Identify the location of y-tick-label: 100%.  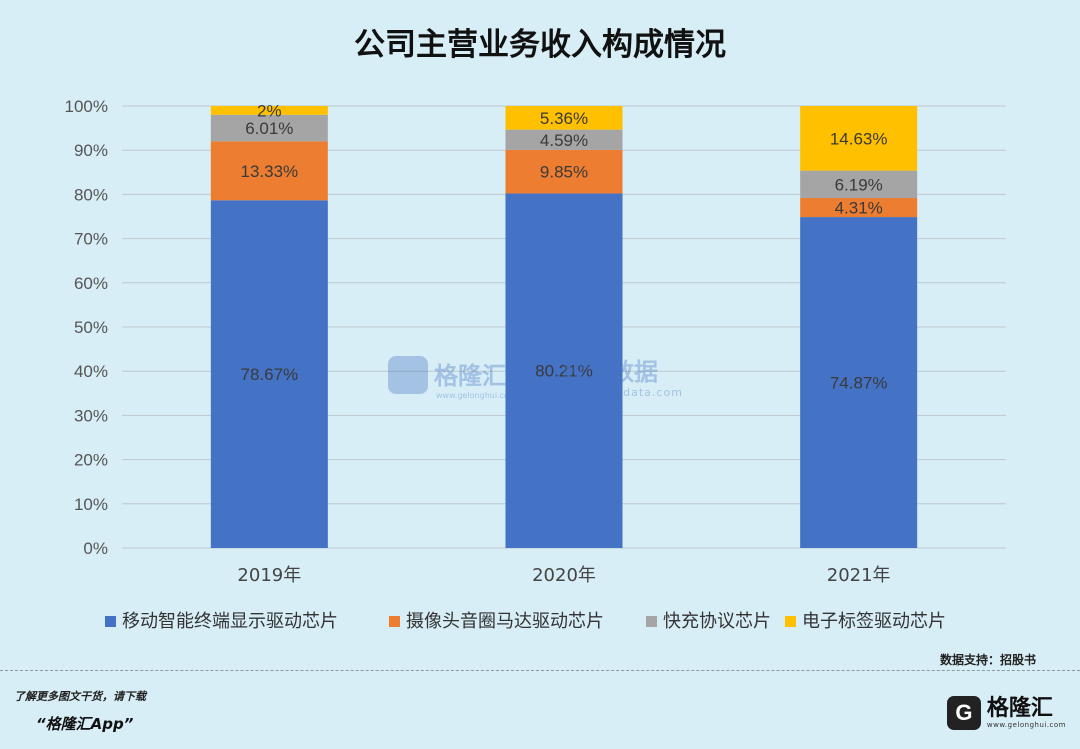
(86, 106).